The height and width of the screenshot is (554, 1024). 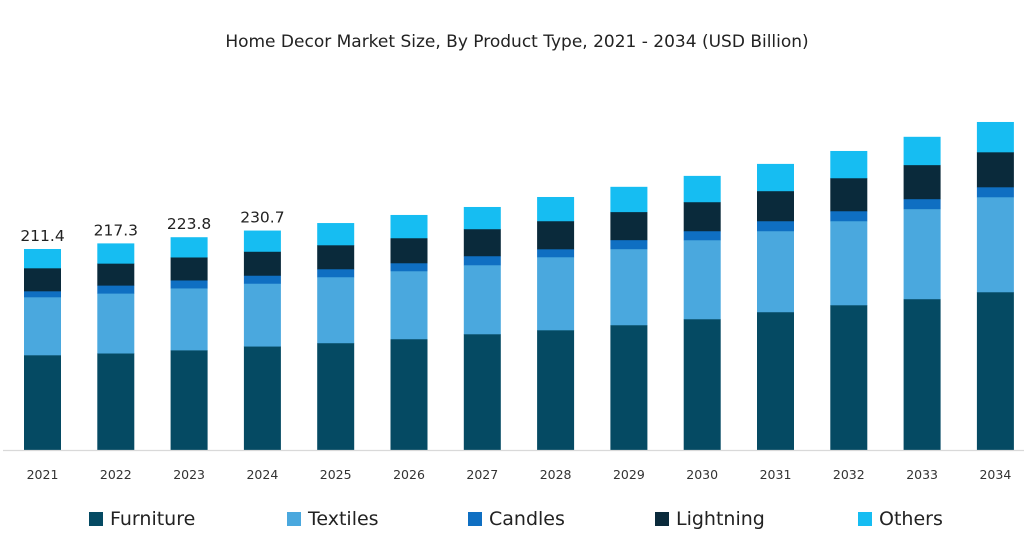 What do you see at coordinates (262, 218) in the screenshot?
I see `data-label-2024: 230.7` at bounding box center [262, 218].